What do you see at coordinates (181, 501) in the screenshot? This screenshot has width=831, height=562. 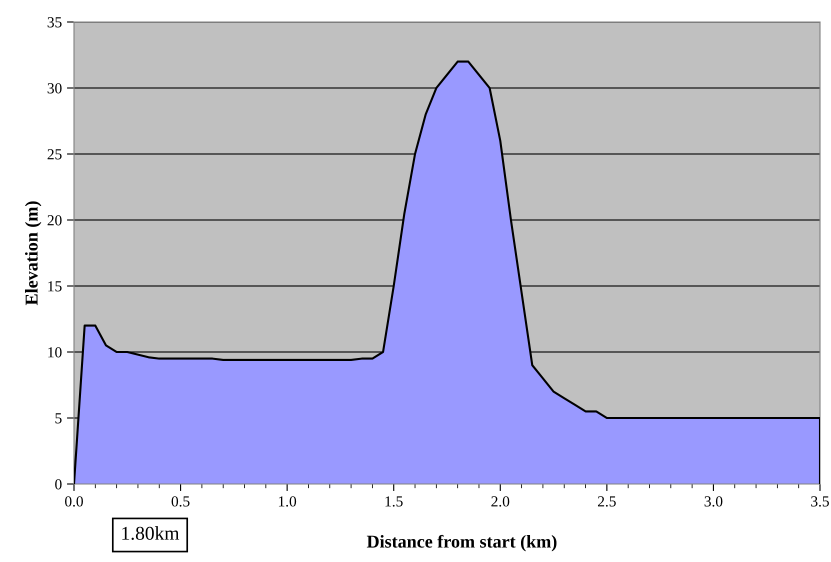 I see `x-tick-label: 0.5` at bounding box center [181, 501].